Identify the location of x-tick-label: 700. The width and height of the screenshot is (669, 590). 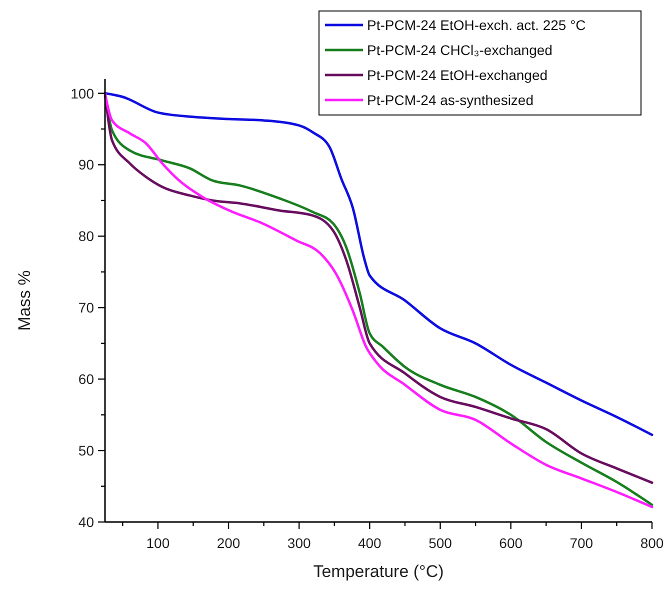
(582, 543).